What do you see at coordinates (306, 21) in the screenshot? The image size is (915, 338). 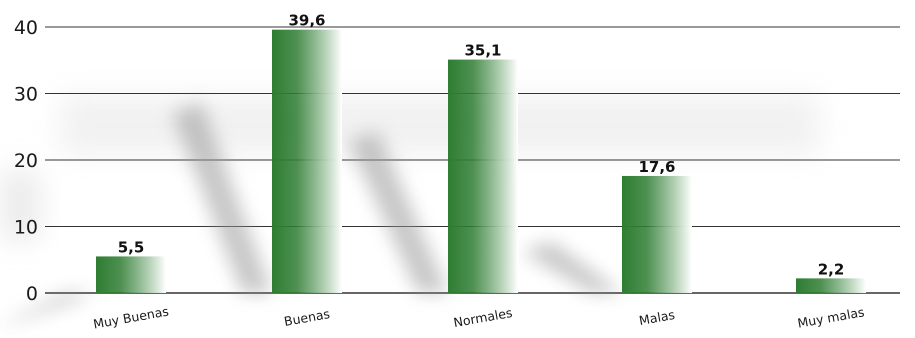 I see `data-label: 39,6` at bounding box center [306, 21].